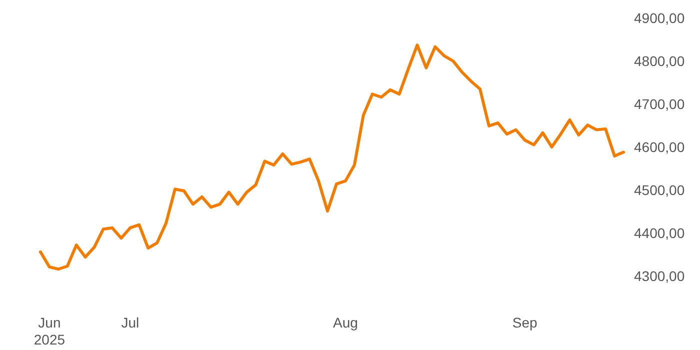  What do you see at coordinates (659, 276) in the screenshot?
I see `y-tick-label: 4300,00` at bounding box center [659, 276].